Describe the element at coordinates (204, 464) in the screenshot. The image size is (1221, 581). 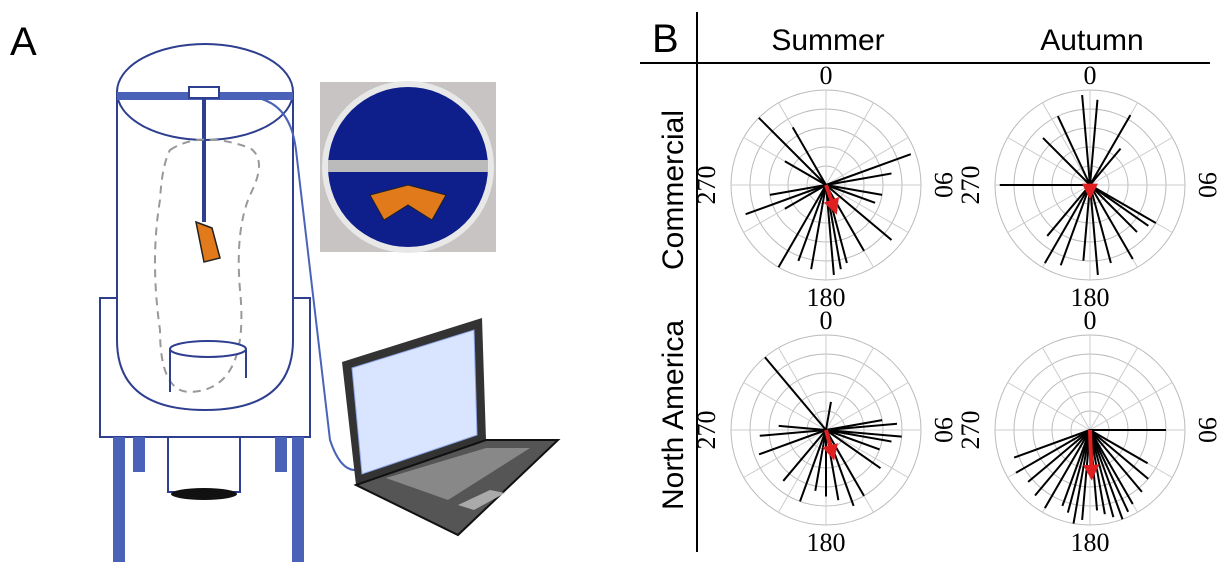
I see `light-box` at that location.